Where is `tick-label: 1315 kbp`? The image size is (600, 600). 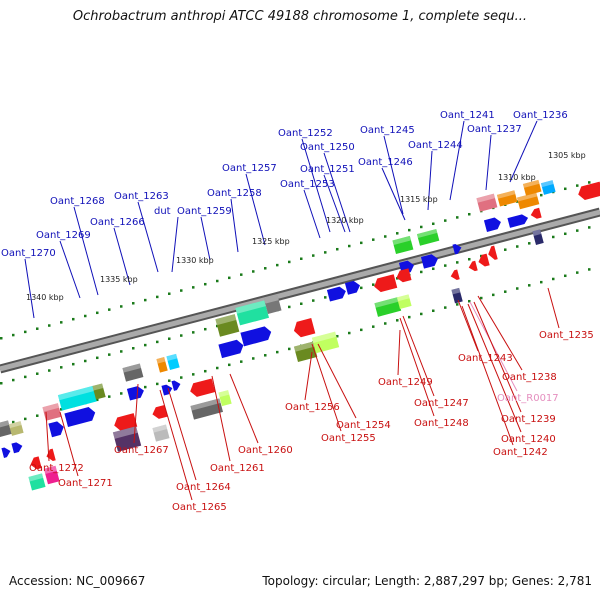 tick-label: 1315 kbp is located at coordinates (419, 199).